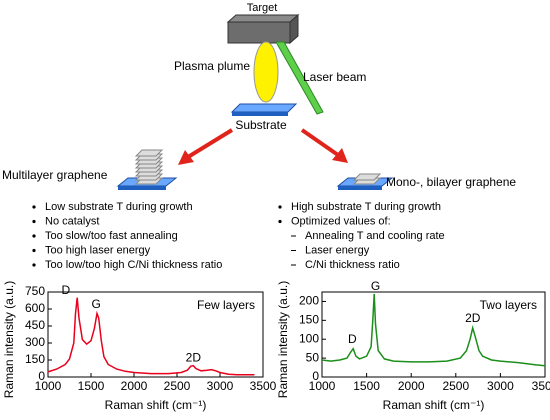 The width and height of the screenshot is (550, 420). Describe the element at coordinates (367, 179) in the screenshot. I see `graphene-bilayer` at that location.